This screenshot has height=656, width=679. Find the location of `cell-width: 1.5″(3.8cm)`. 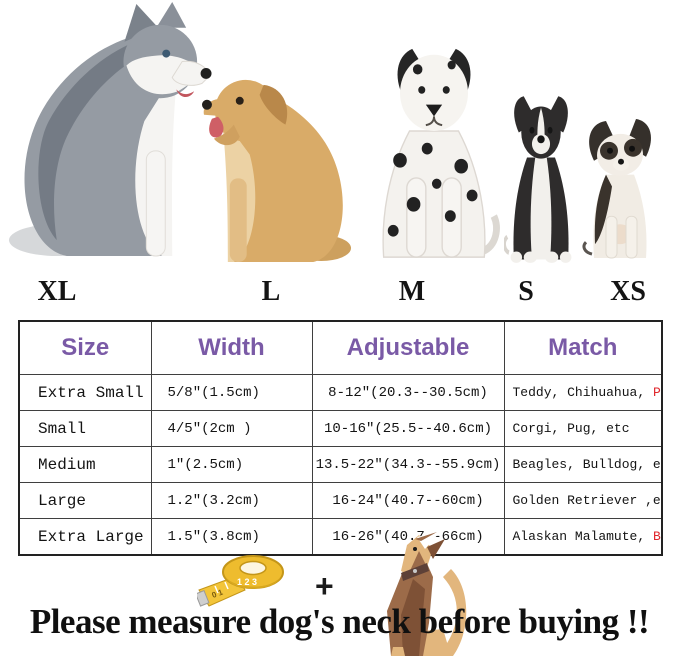

cell-width: 1.5″(3.8cm) is located at coordinates (231, 537).